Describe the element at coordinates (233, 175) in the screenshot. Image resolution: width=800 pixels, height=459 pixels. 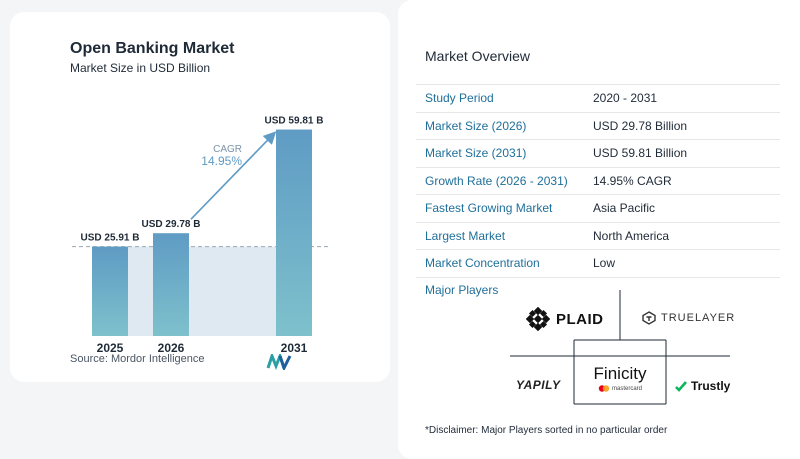
I see `cagr-arrow` at that location.